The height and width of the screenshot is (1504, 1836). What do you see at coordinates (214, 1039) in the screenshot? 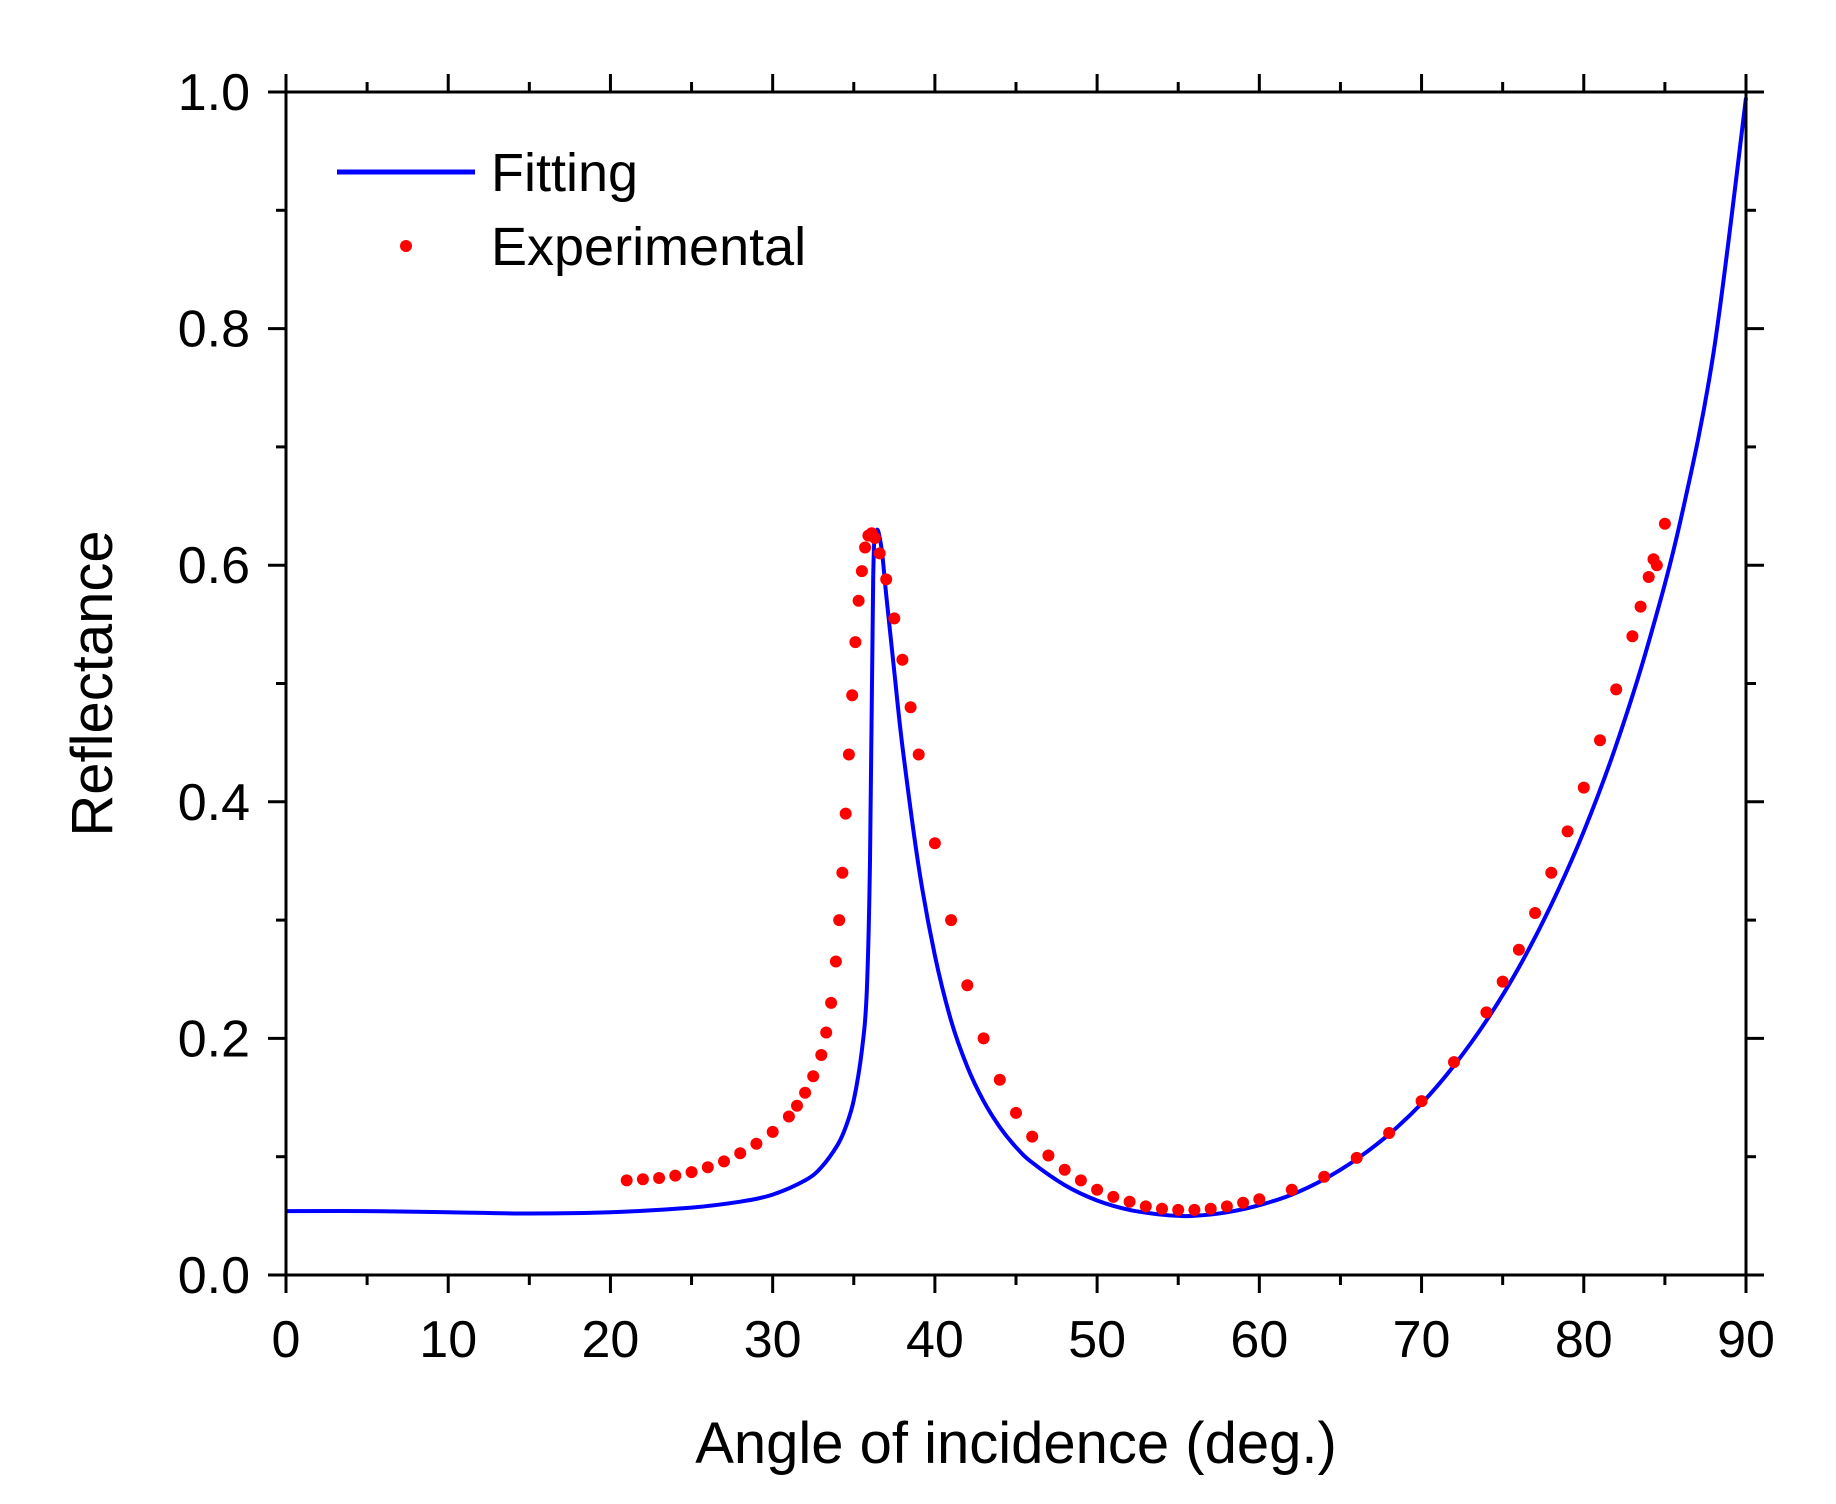
I see `y-tick-label: 0.2` at bounding box center [214, 1039].